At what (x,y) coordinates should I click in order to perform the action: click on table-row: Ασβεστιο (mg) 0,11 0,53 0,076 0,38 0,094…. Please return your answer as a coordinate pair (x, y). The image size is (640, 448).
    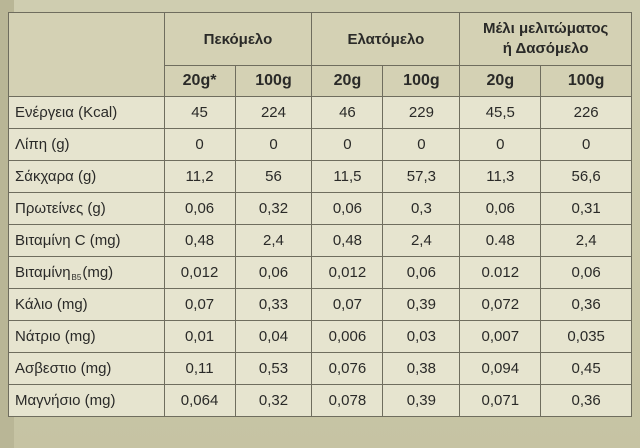
    Looking at the image, I should click on (320, 368).